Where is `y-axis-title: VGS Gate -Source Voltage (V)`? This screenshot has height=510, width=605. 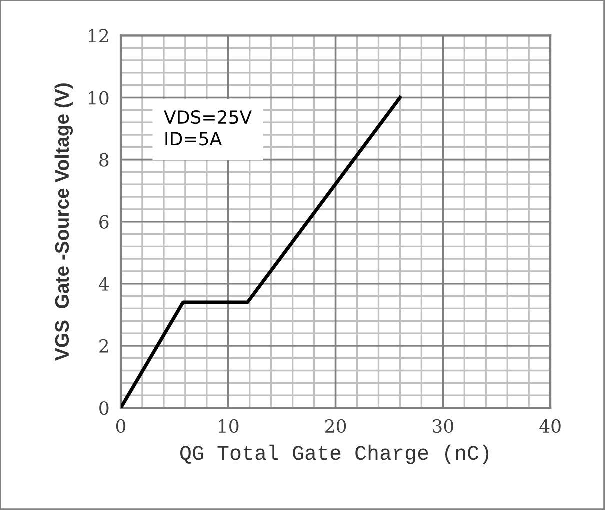 y-axis-title: VGS Gate -Source Voltage (V) is located at coordinates (64, 222).